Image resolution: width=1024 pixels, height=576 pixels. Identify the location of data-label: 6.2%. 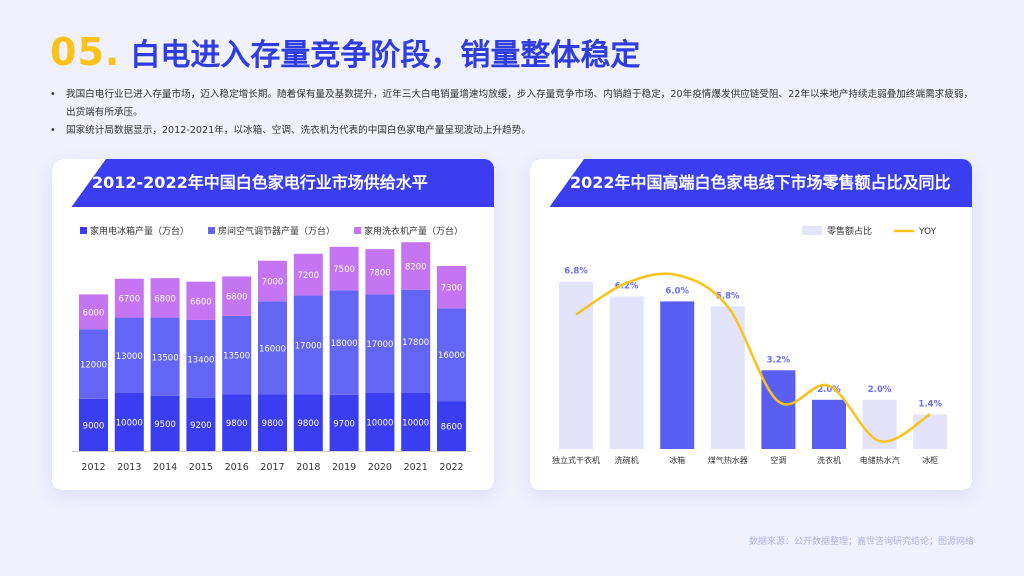
(627, 286).